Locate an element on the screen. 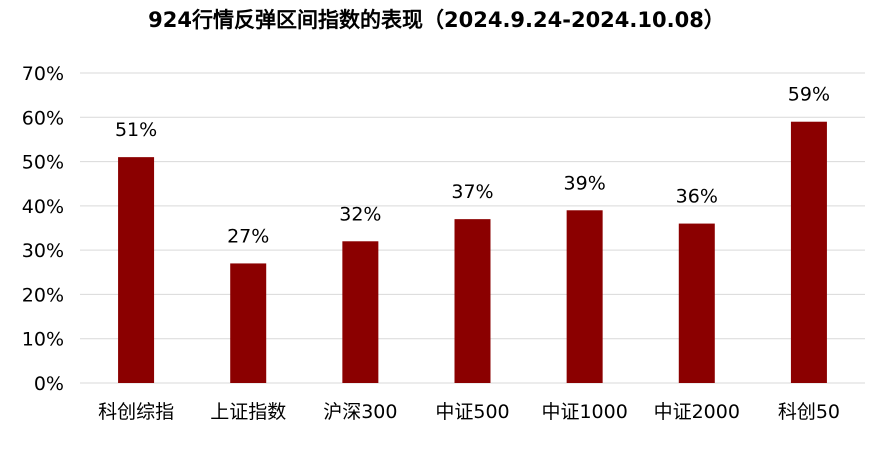 The image size is (873, 449). data-label: 36% is located at coordinates (697, 197).